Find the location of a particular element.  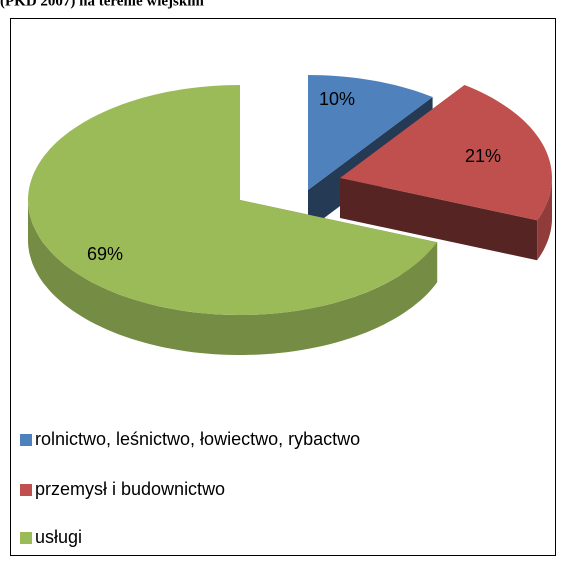

slice-wall is located at coordinates (439, 219).